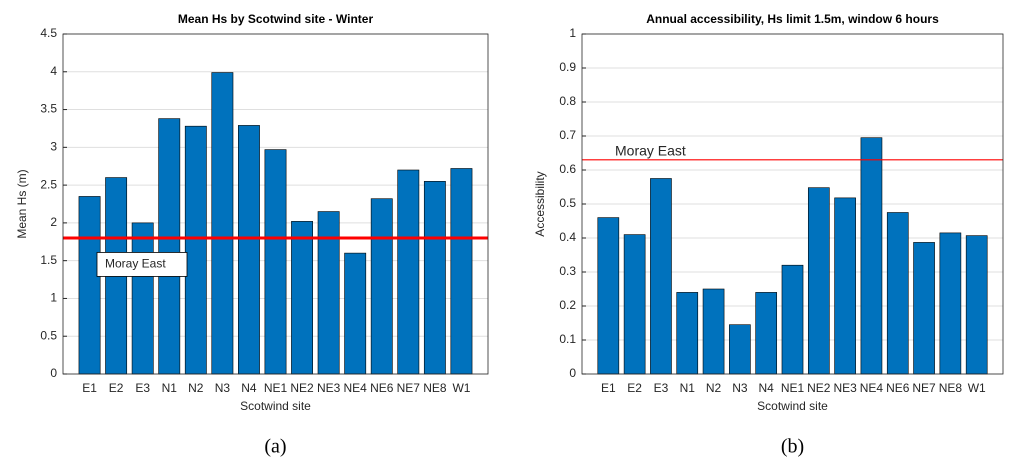 This screenshot has width=1021, height=461. Describe the element at coordinates (567, 135) in the screenshot. I see `y-tick-label: 0.7` at that location.